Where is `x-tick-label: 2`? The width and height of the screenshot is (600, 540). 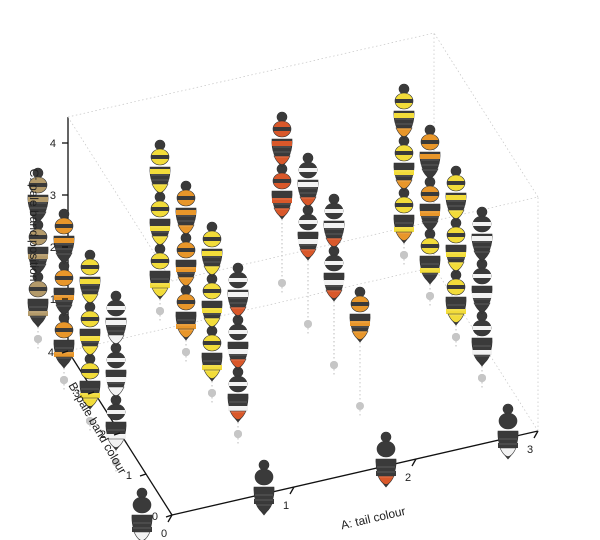 x-tick-label: 2 is located at coordinates (408, 478).